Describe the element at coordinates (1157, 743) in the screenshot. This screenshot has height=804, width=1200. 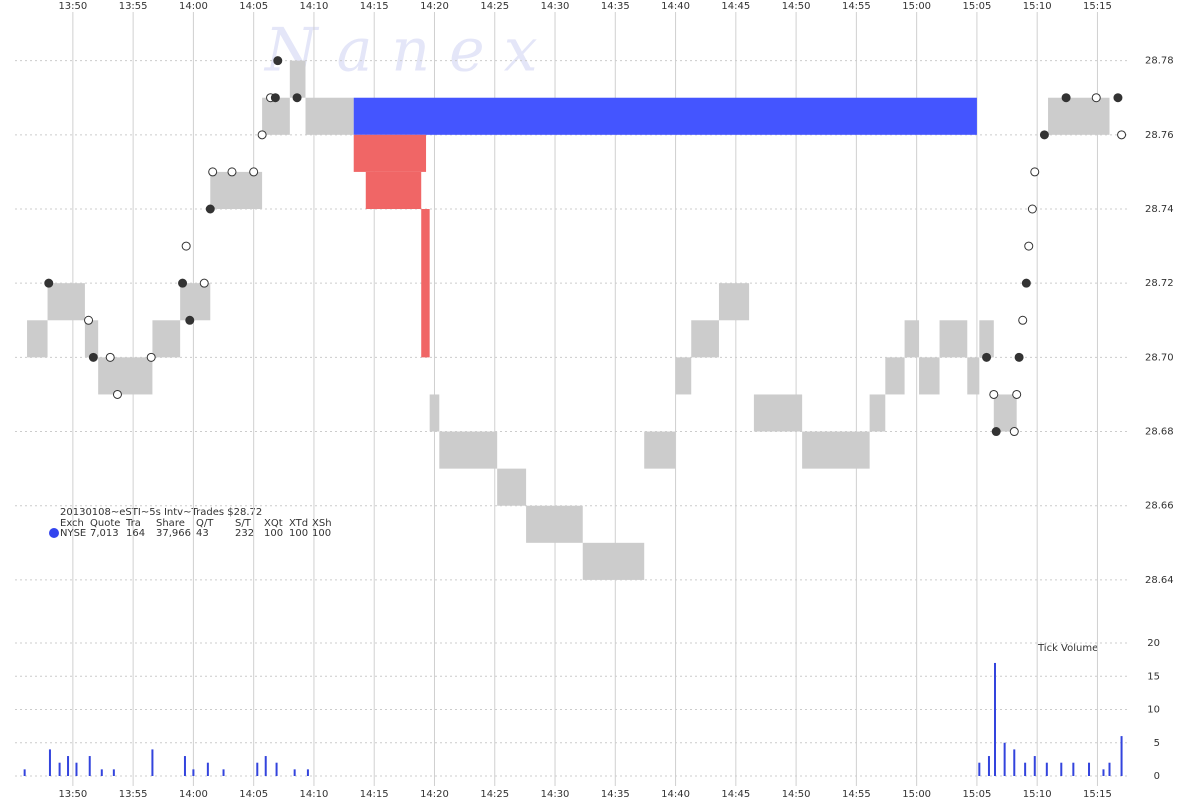
I see `volume-tick-label: 5` at that location.